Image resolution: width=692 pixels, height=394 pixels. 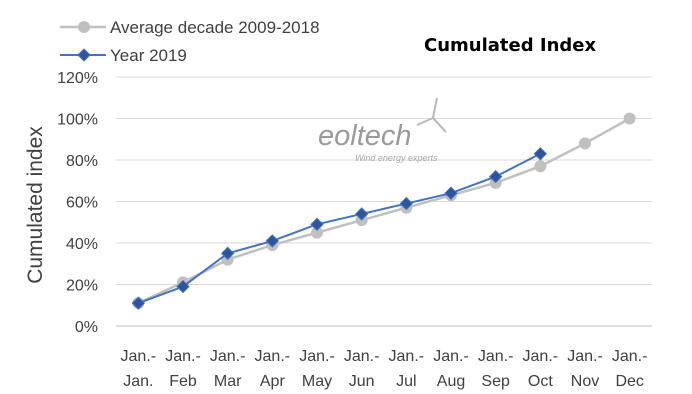 I want to click on watermark-logo: eoltech Wind energy experts, so click(x=382, y=130).